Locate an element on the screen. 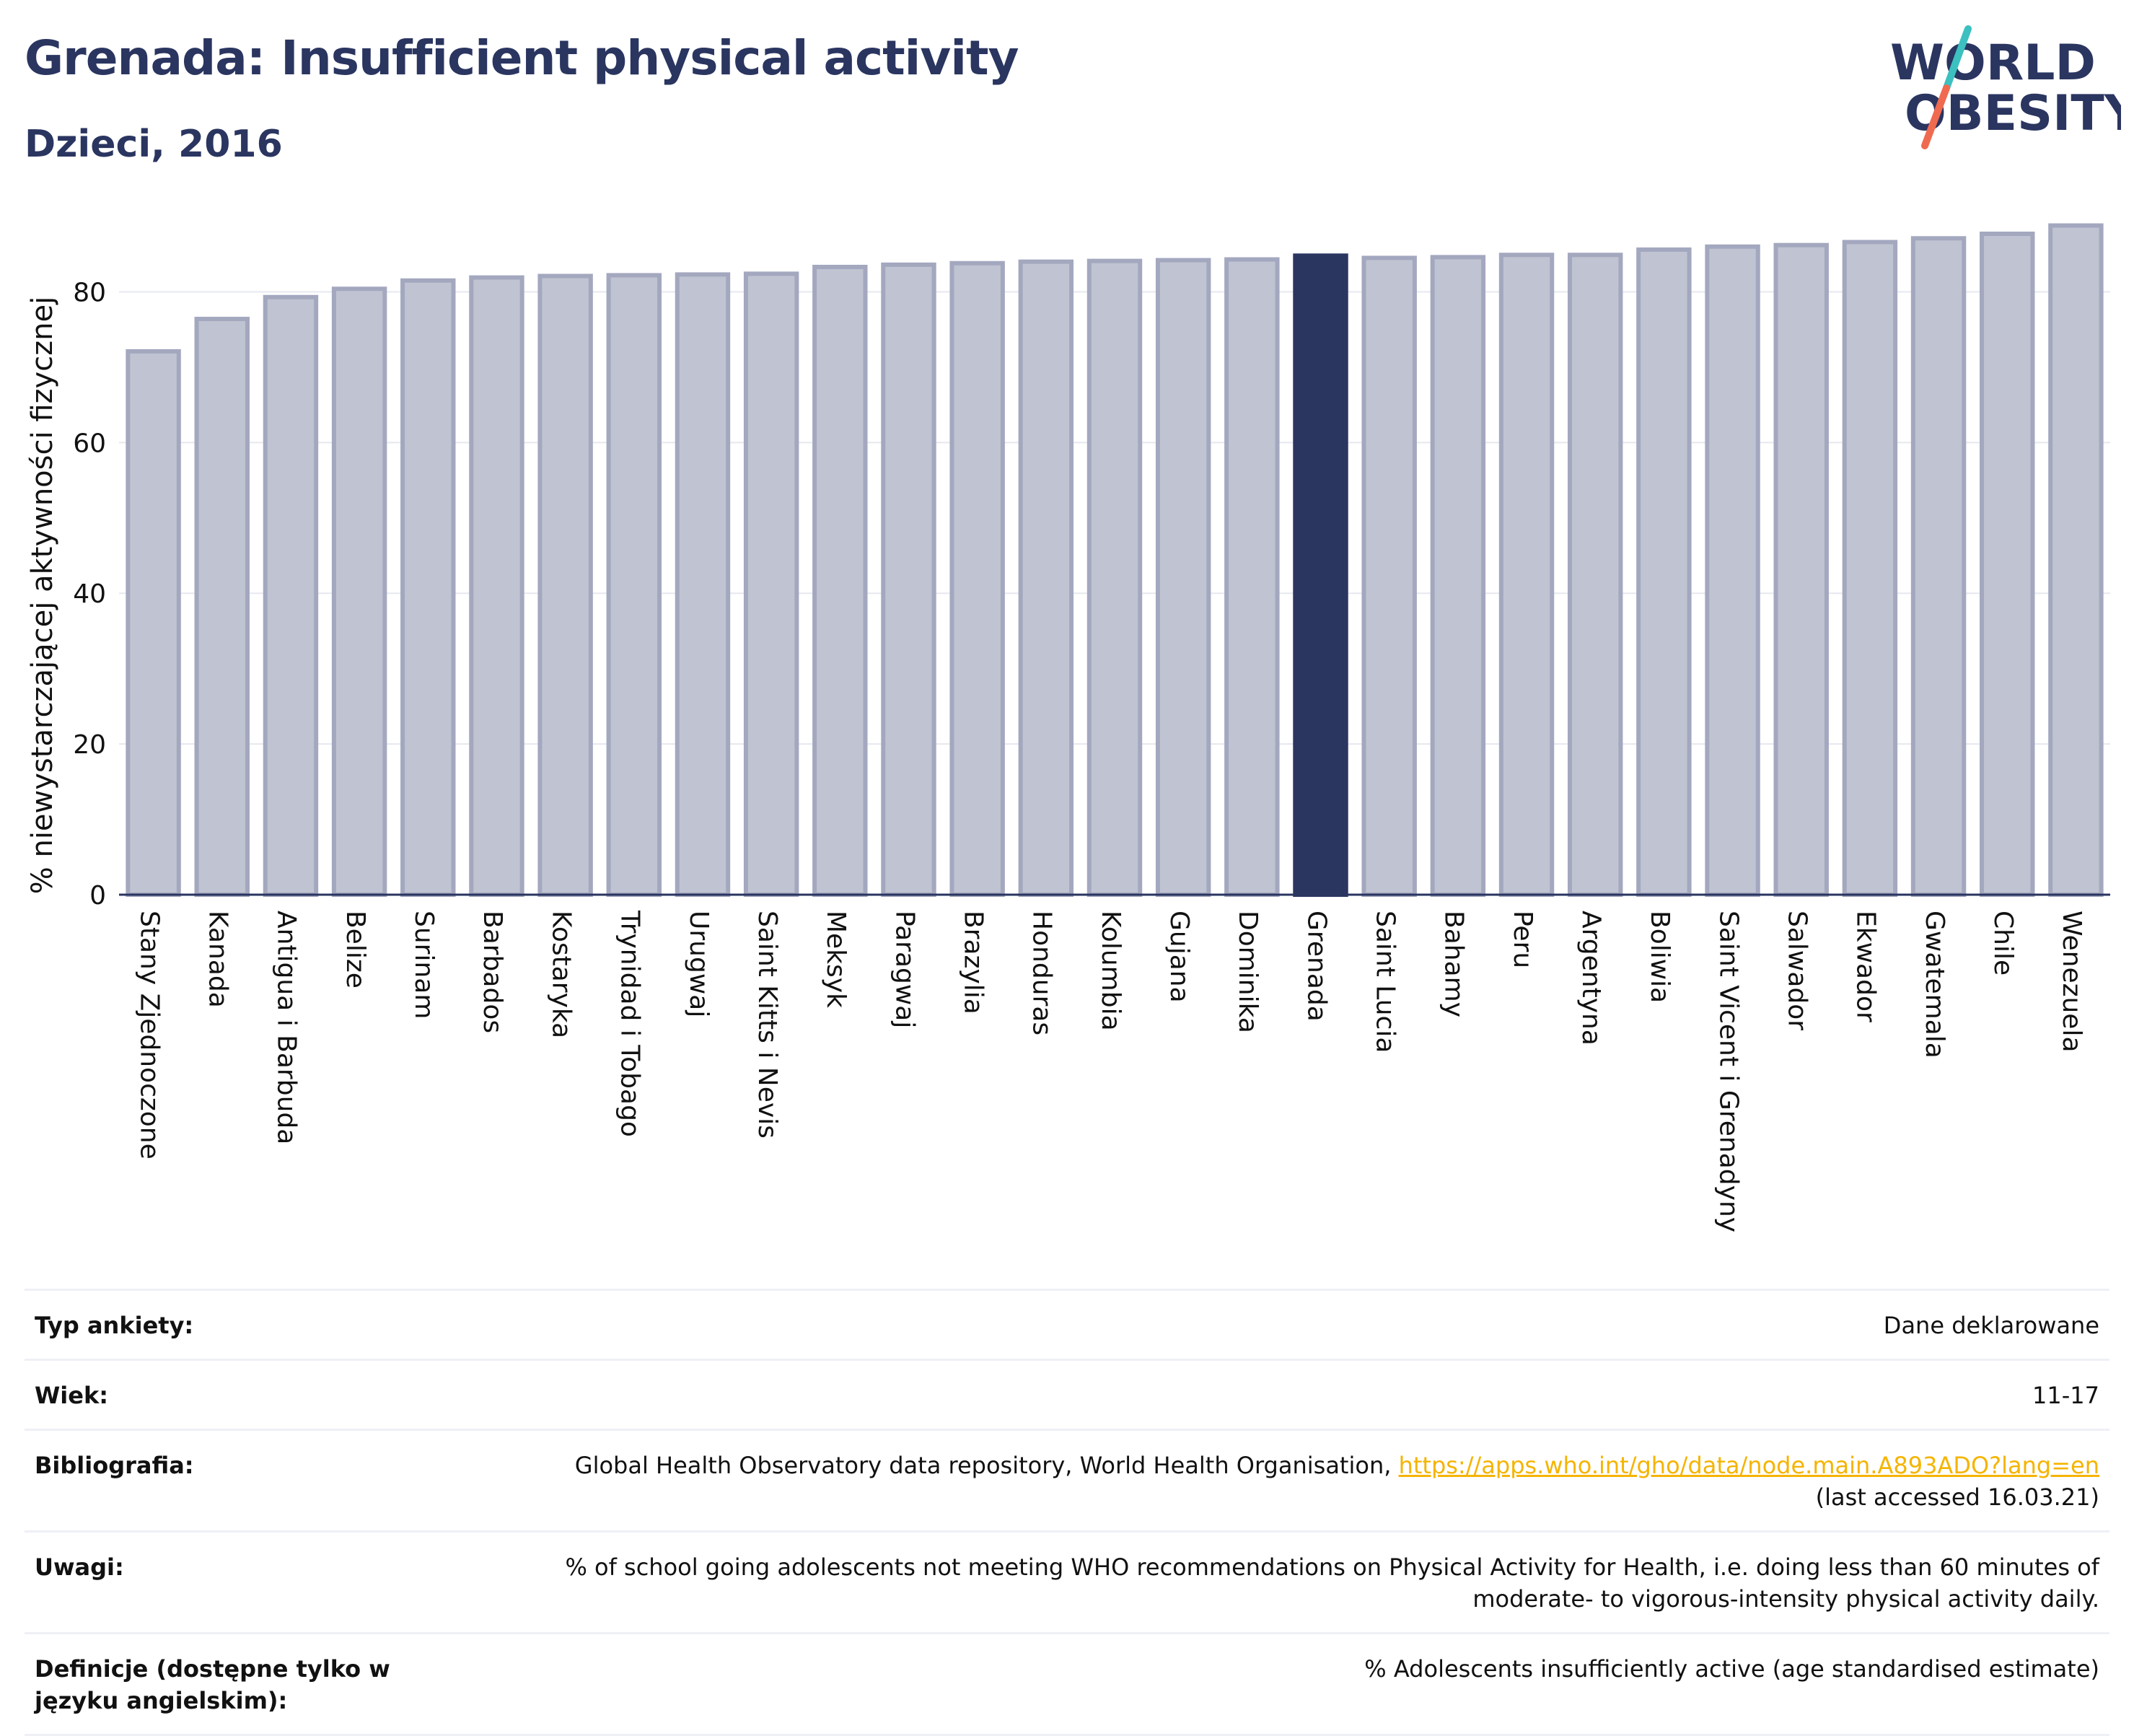 The image size is (2134, 1736). page-subtitle: Dzieci, 2016 is located at coordinates (154, 144).